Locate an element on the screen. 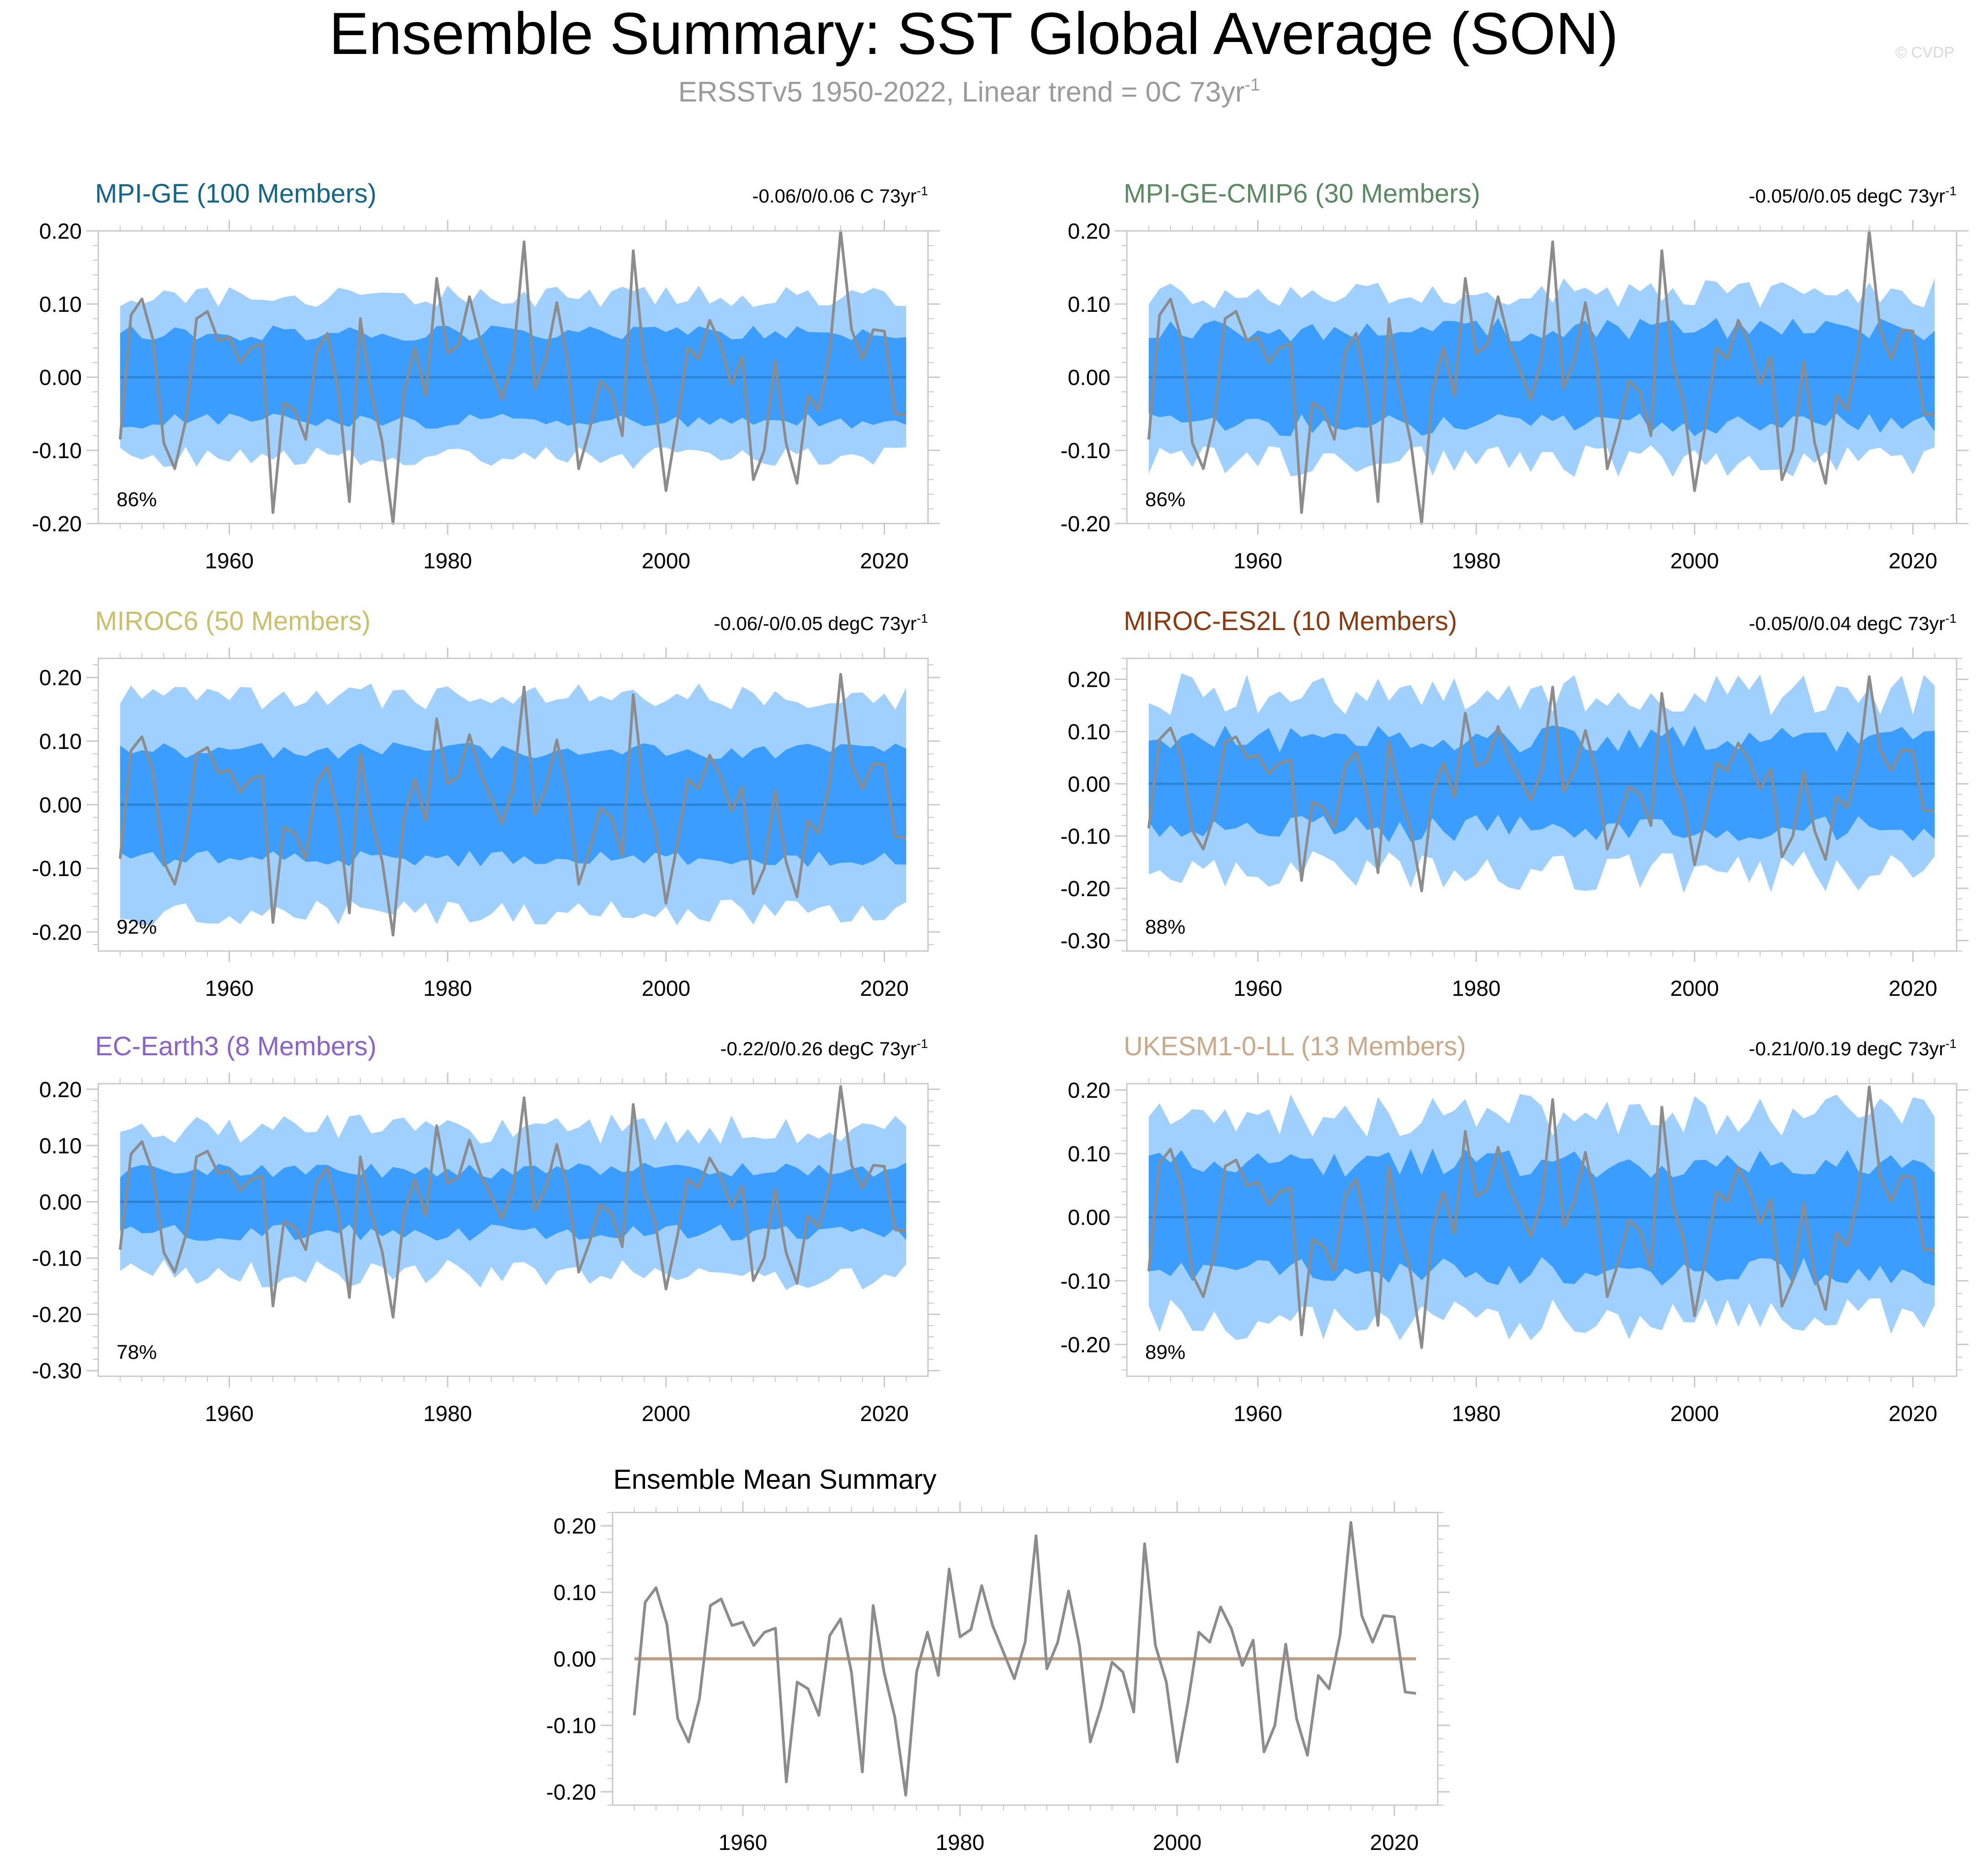 This screenshot has height=1876, width=1979. panel-1-x-tick-label: 2000 is located at coordinates (665, 561).